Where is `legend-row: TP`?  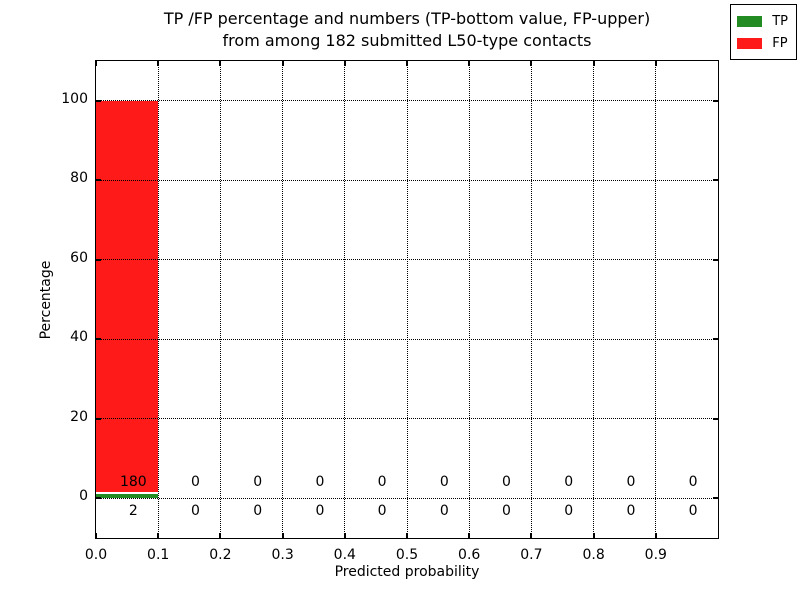
legend-row: TP is located at coordinates (762, 21).